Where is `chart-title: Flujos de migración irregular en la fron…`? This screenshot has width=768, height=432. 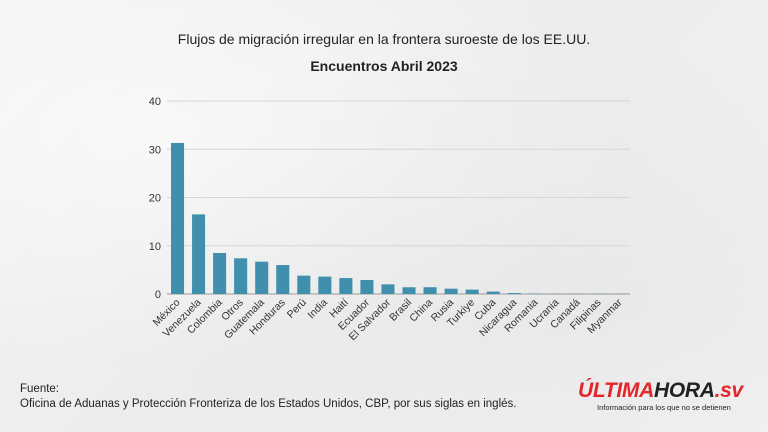 chart-title: Flujos de migración irregular en la fron… is located at coordinates (384, 39).